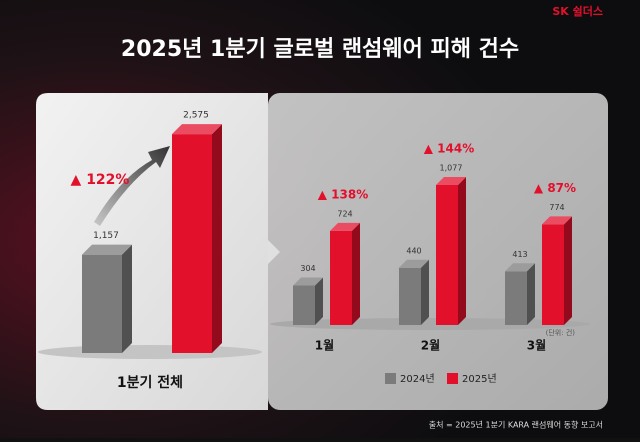  What do you see at coordinates (132, 186) in the screenshot?
I see `growth-arrow` at bounding box center [132, 186].